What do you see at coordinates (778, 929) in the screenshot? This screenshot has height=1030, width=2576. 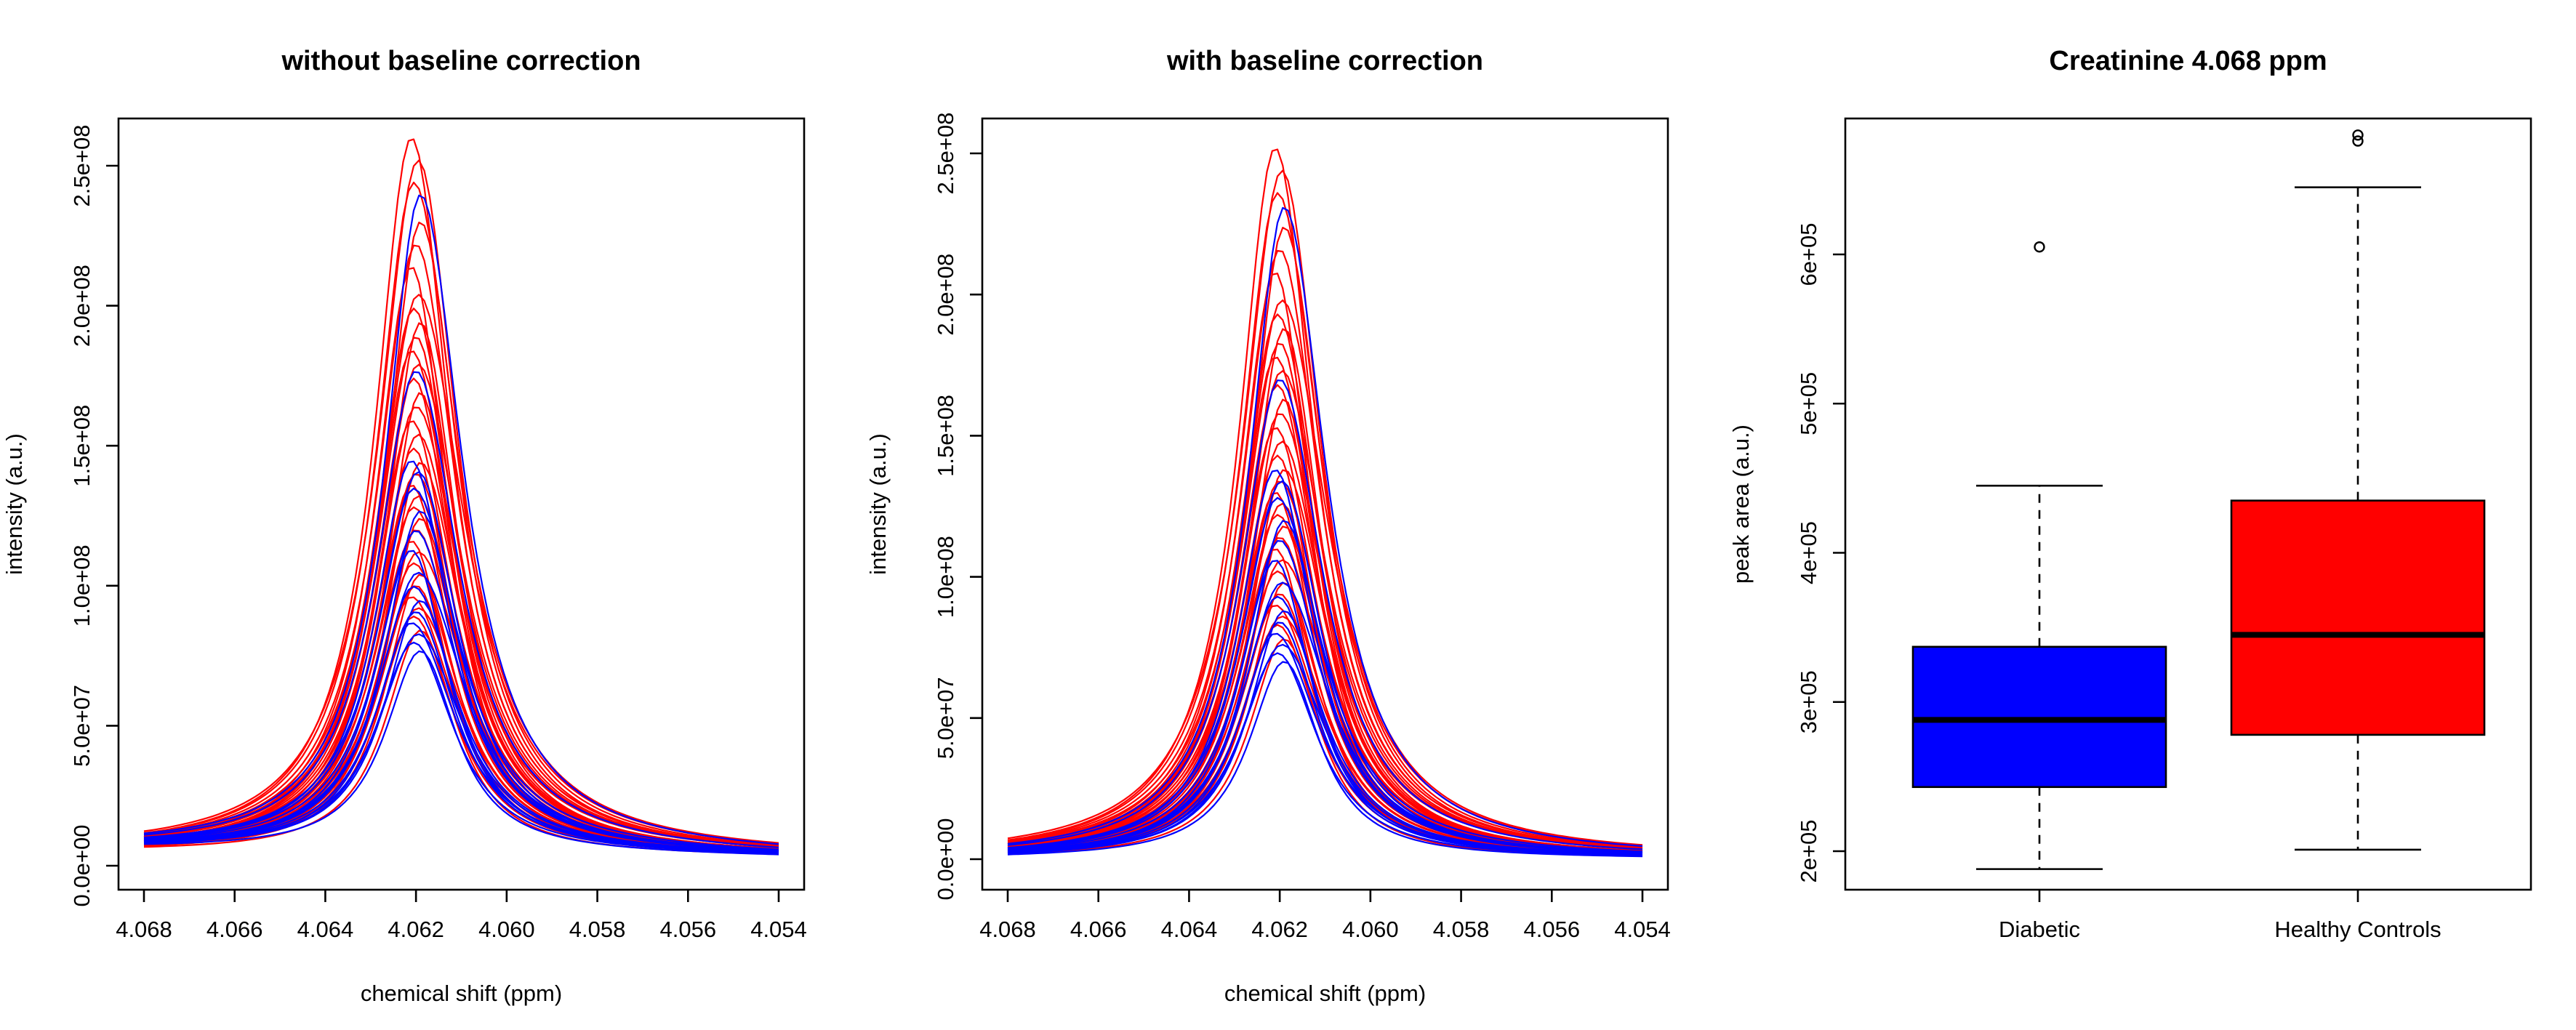 I see `x-tick-label-0-7: 4.054` at bounding box center [778, 929].